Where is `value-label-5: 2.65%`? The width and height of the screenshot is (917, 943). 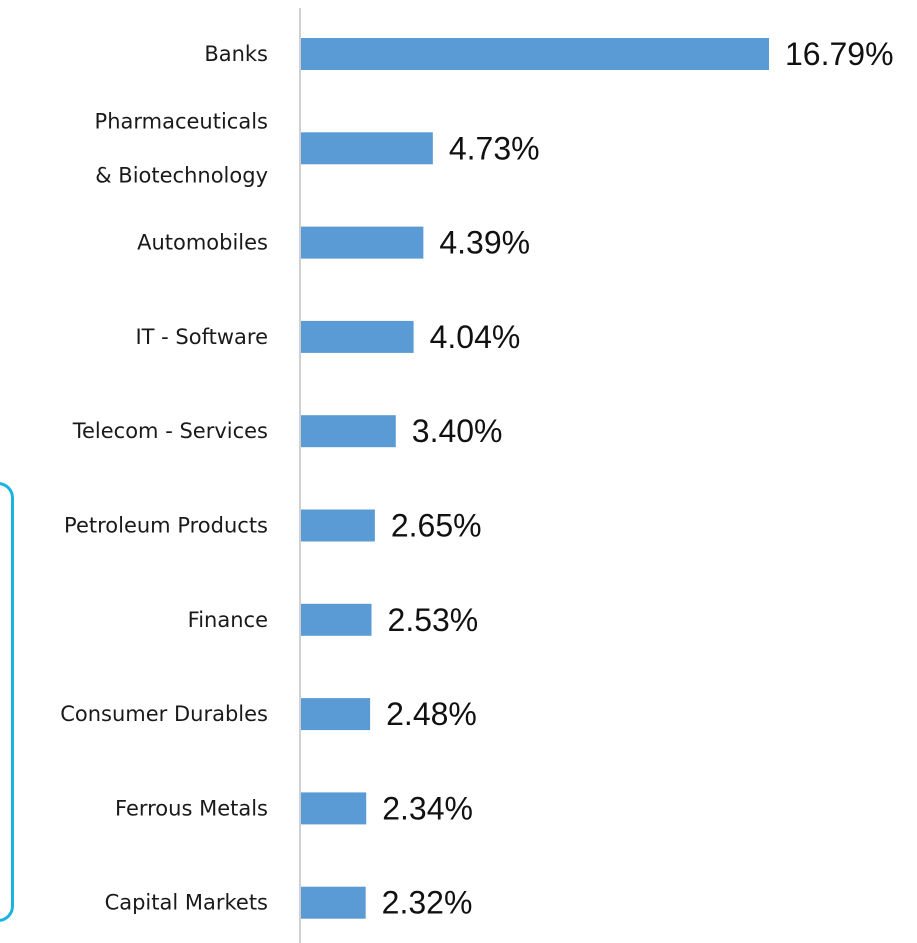
value-label-5: 2.65% is located at coordinates (436, 526).